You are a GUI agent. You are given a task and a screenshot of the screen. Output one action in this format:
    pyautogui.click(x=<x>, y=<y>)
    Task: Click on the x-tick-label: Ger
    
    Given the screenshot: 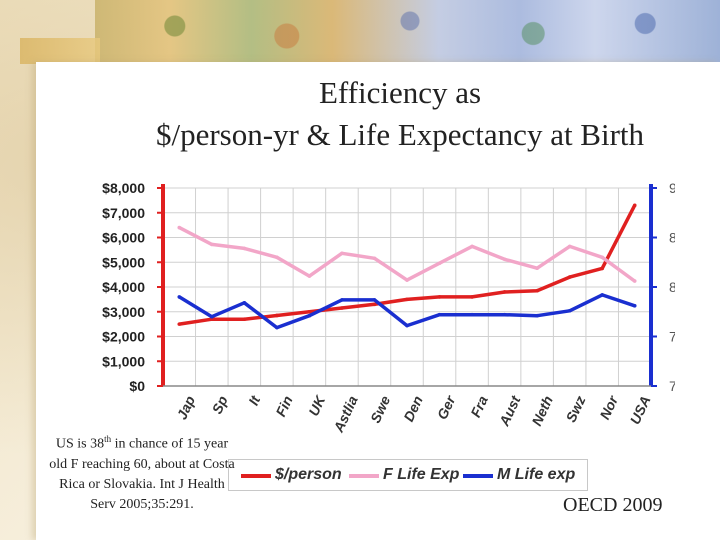 What is the action you would take?
    pyautogui.click(x=446, y=407)
    